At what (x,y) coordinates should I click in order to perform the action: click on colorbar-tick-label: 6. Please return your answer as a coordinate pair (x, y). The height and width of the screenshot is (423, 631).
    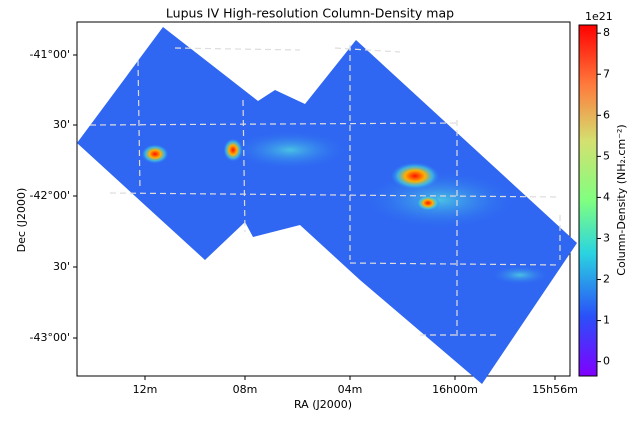
    Looking at the image, I should click on (606, 114).